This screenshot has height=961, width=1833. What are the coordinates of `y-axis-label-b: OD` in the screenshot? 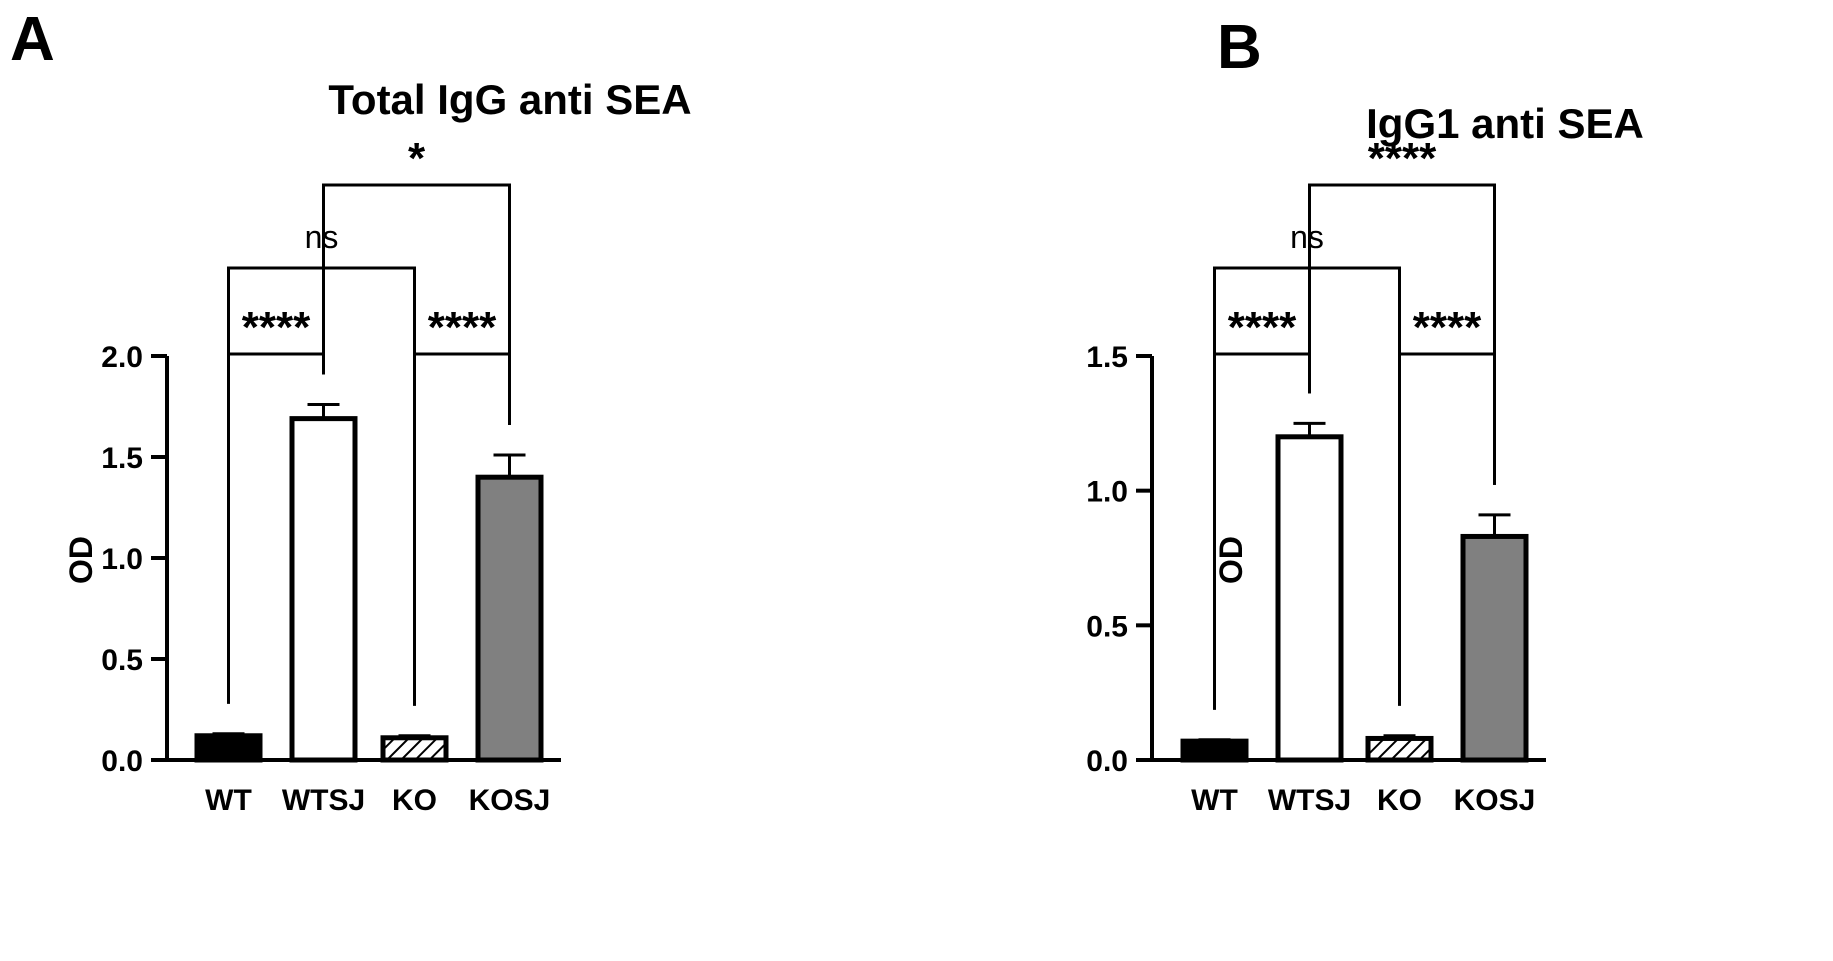 It's located at (1231, 560).